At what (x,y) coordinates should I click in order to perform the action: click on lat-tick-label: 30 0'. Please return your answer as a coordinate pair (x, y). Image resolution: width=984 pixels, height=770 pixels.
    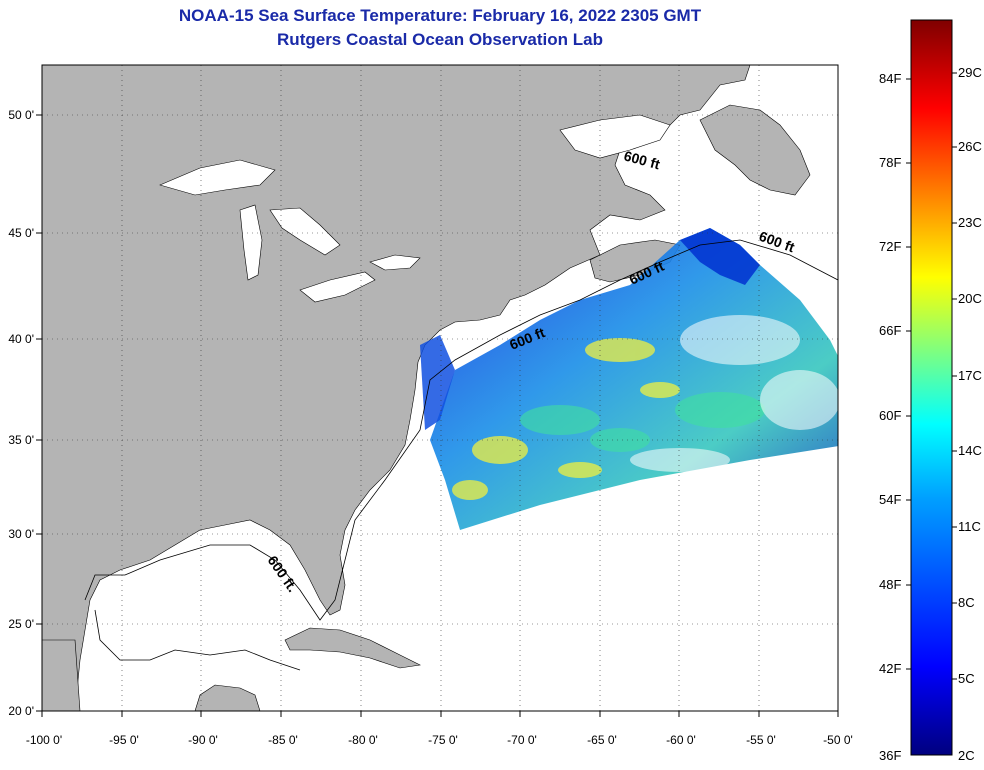
    Looking at the image, I should click on (21, 534).